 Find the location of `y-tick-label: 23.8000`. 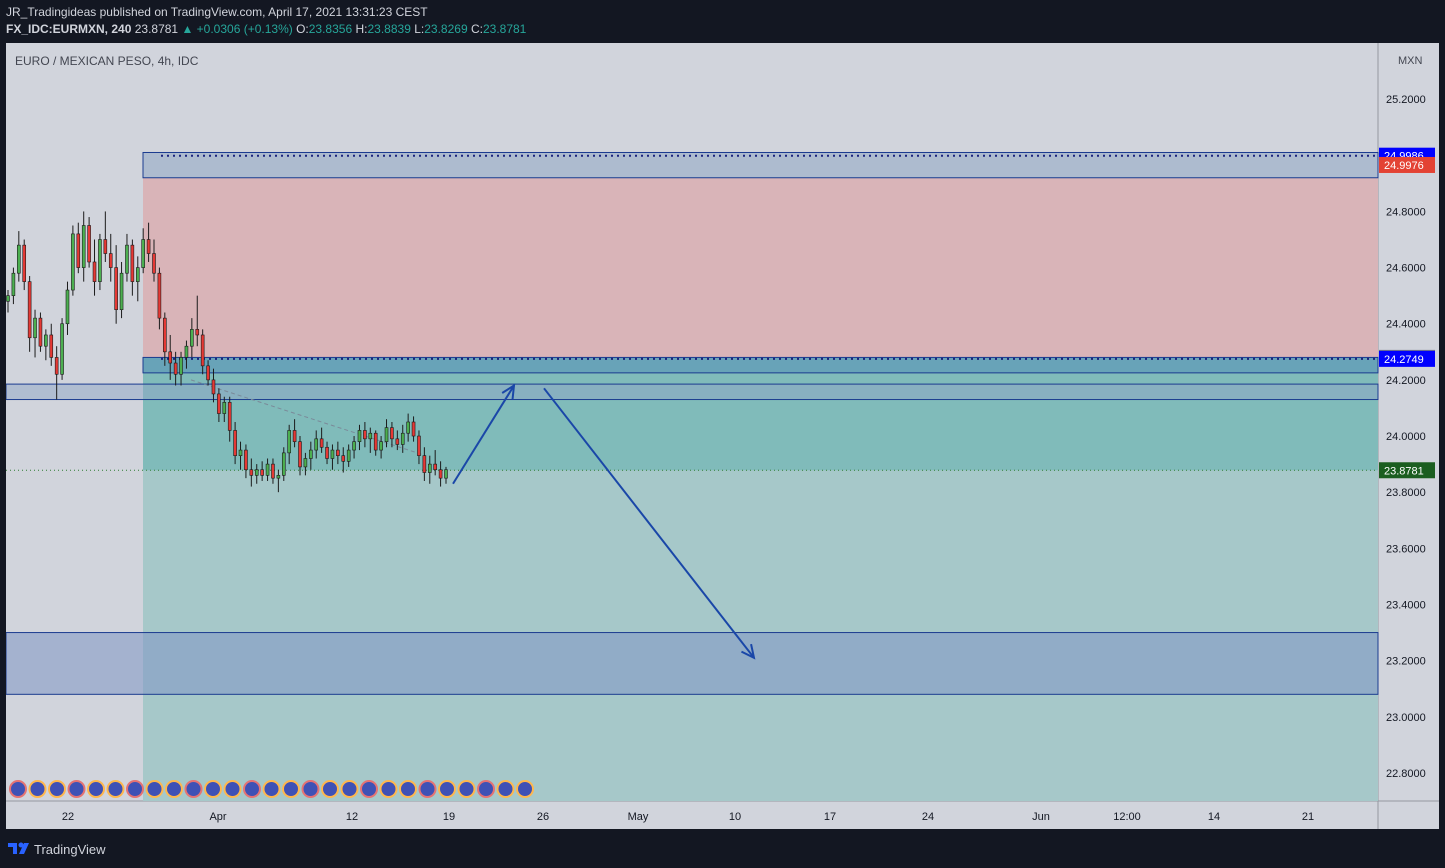

y-tick-label: 23.8000 is located at coordinates (1406, 493).